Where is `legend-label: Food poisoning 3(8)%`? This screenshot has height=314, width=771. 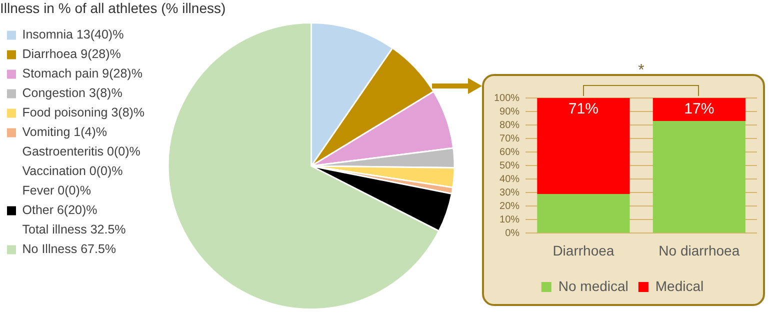
legend-label: Food poisoning 3(8)% is located at coordinates (83, 113).